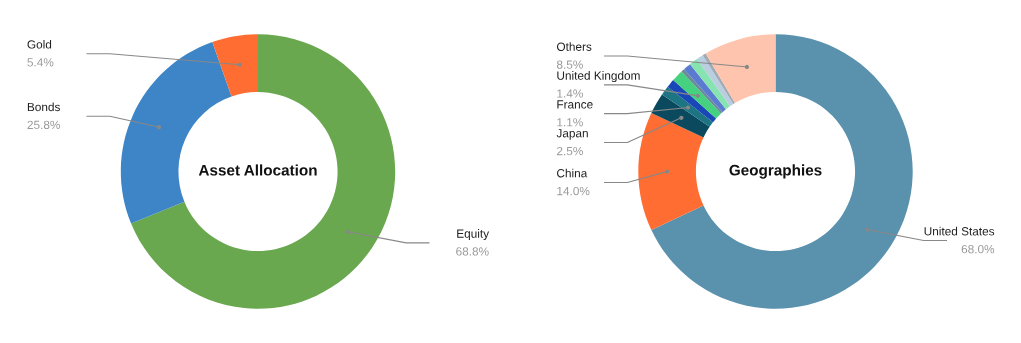 This screenshot has height=343, width=1021. Describe the element at coordinates (43, 107) in the screenshot. I see `slice-label: Bonds` at that location.